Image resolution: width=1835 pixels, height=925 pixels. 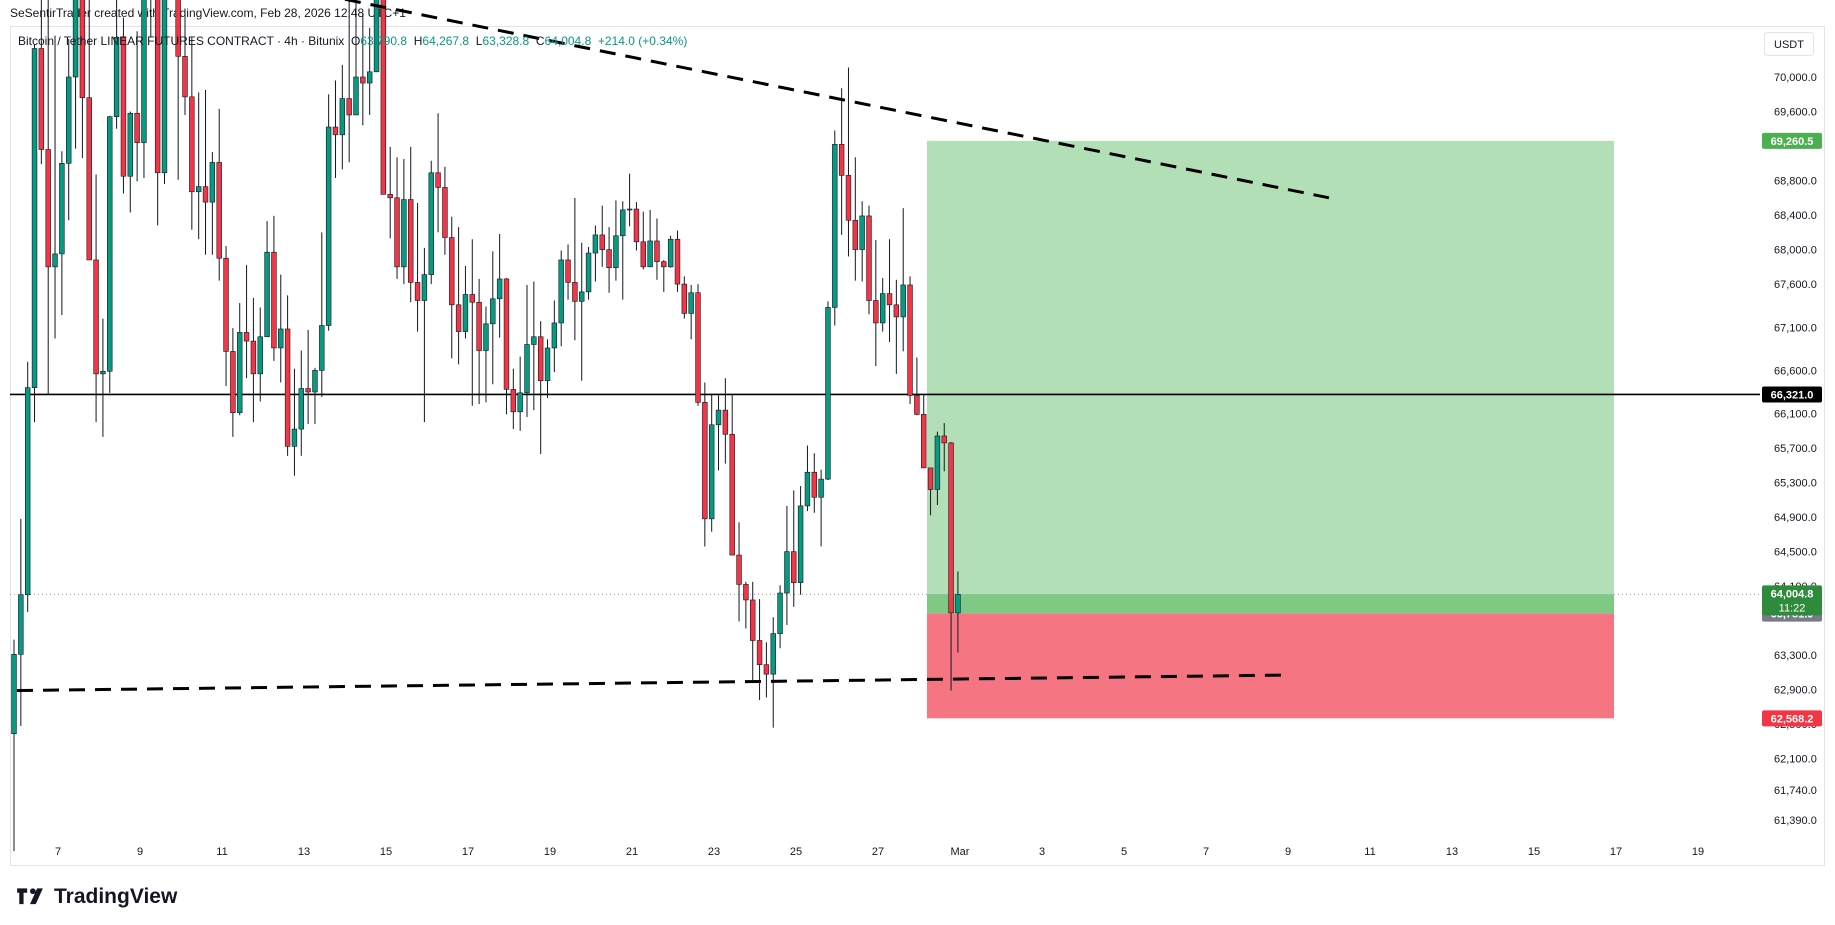 I want to click on y-tick-label: 65,300.0, so click(x=1795, y=484).